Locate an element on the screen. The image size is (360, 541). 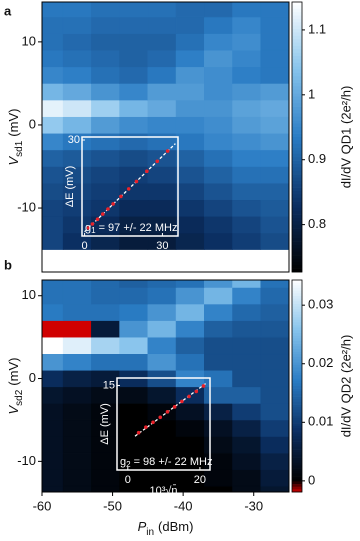
inset-y-tick-label: 30 is located at coordinates (74, 140).